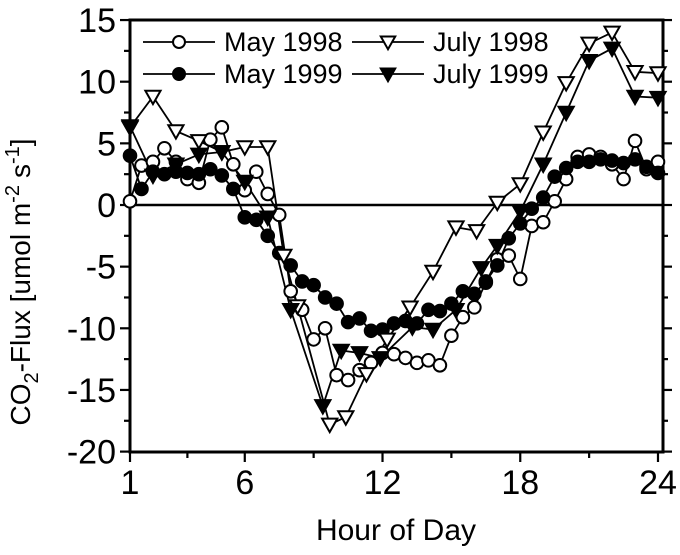 The height and width of the screenshot is (555, 680). I want to click on legend-item-may-1999: May 1999, so click(243, 74).